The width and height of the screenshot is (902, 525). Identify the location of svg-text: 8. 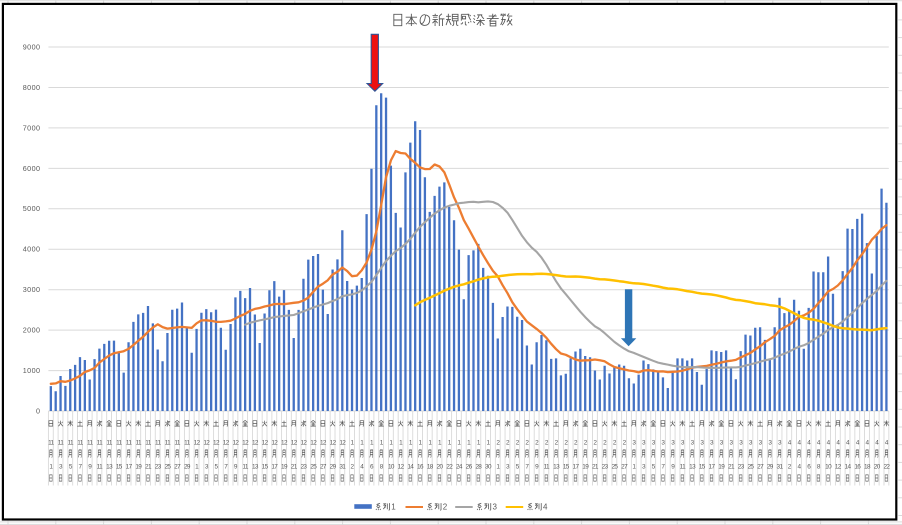
(819, 467).